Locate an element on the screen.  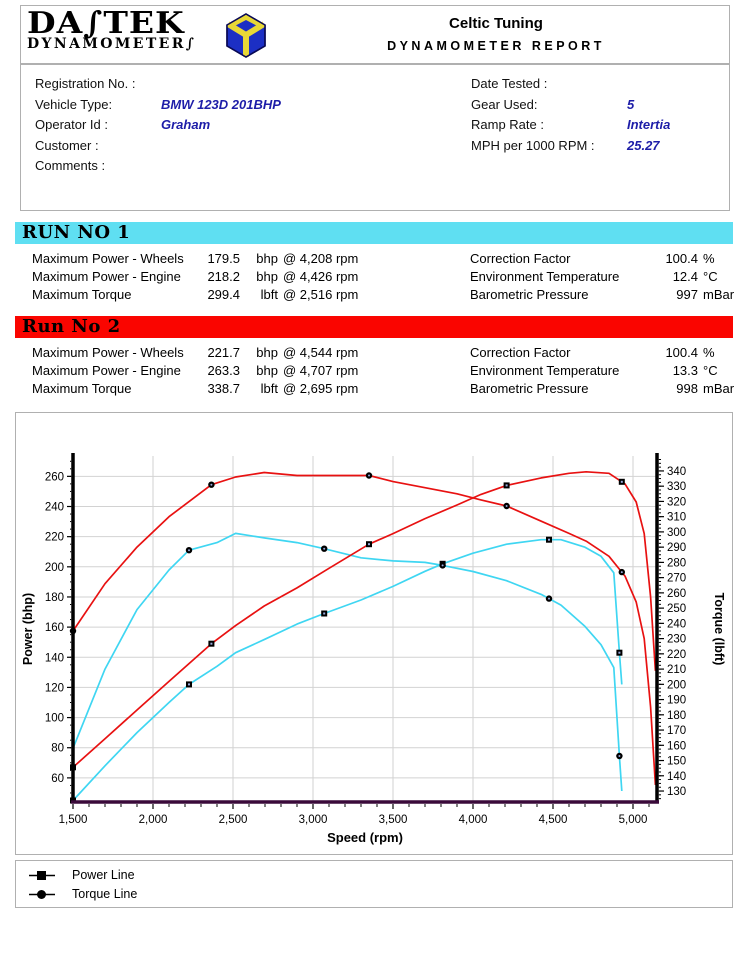
metric-at-rpm: @ 4,544 rpm is located at coordinates (321, 352).